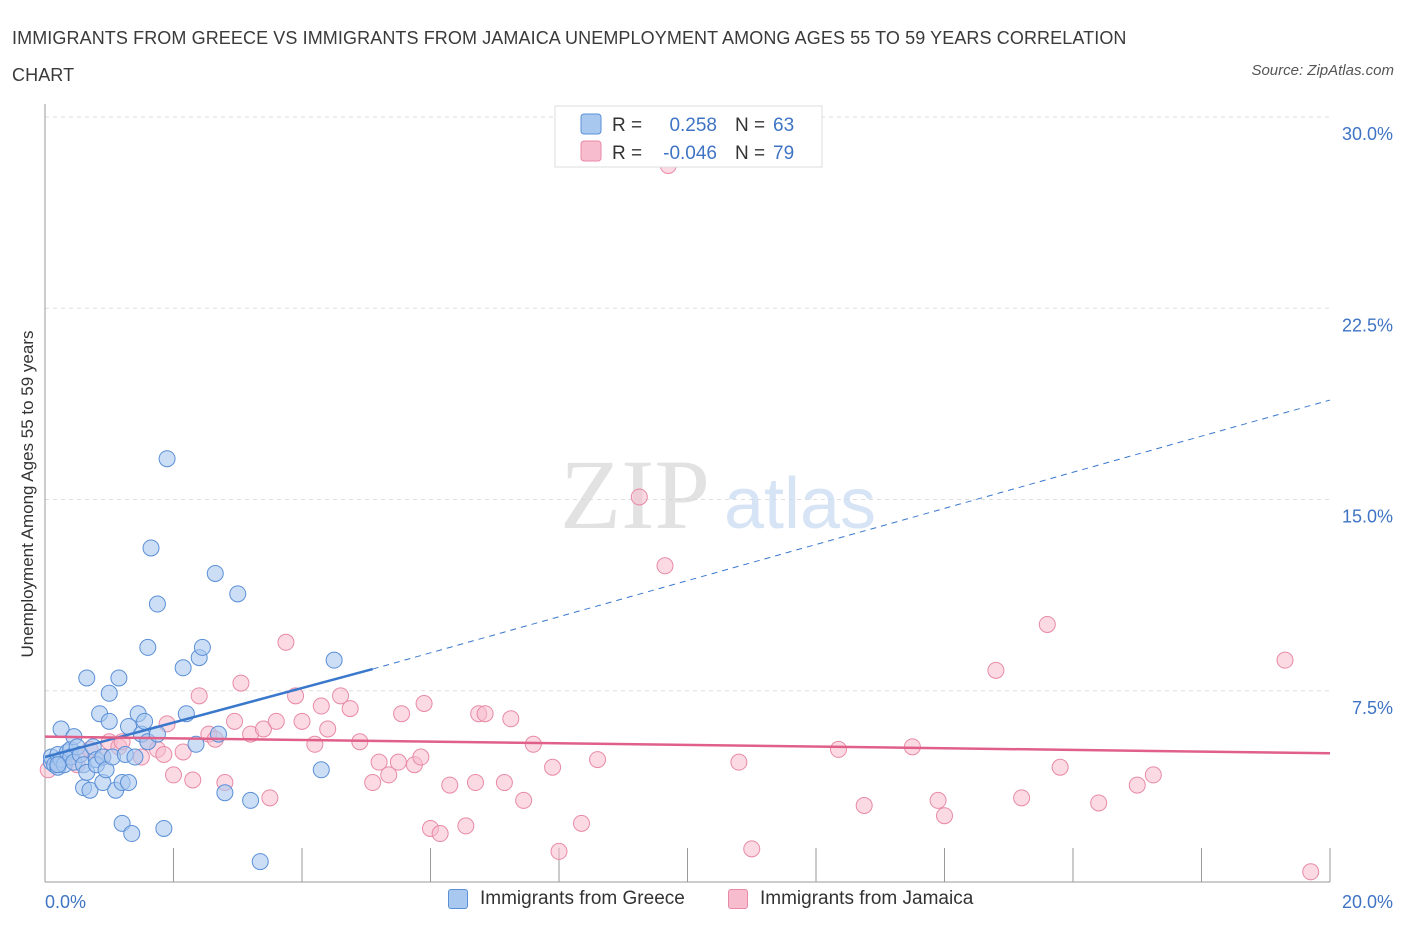 This screenshot has height=930, width=1406. What do you see at coordinates (458, 899) in the screenshot?
I see `greece-swatch` at bounding box center [458, 899].